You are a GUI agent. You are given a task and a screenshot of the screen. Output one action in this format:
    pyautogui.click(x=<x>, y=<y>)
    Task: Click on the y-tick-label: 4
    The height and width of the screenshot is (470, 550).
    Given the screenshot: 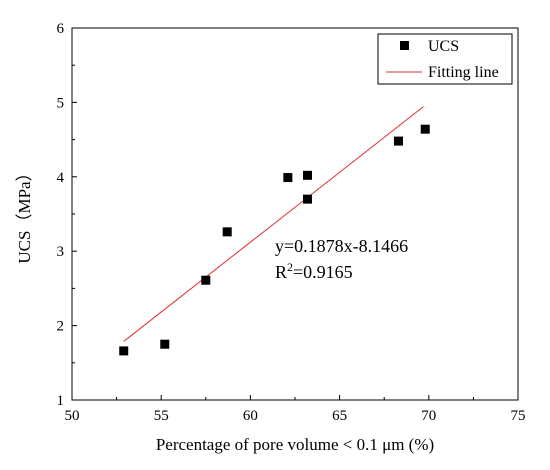 What is the action you would take?
    pyautogui.click(x=61, y=178)
    